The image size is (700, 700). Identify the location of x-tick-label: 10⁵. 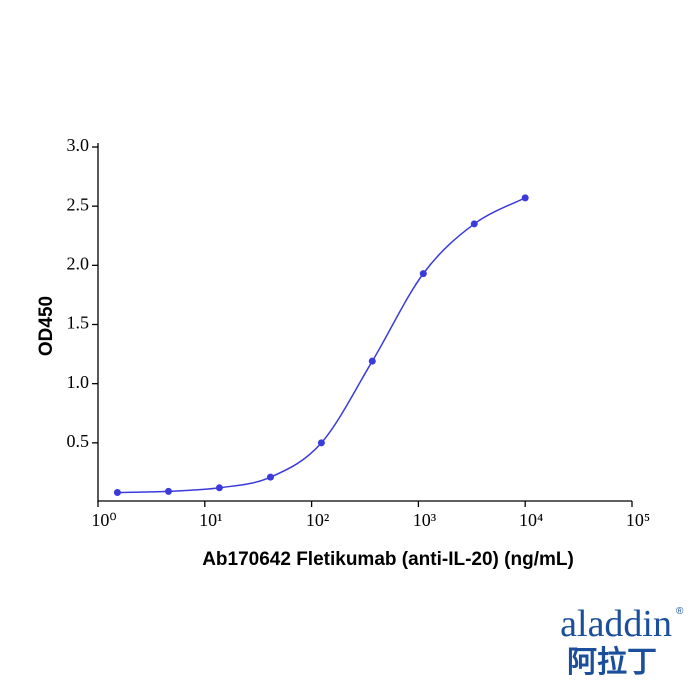
(638, 520).